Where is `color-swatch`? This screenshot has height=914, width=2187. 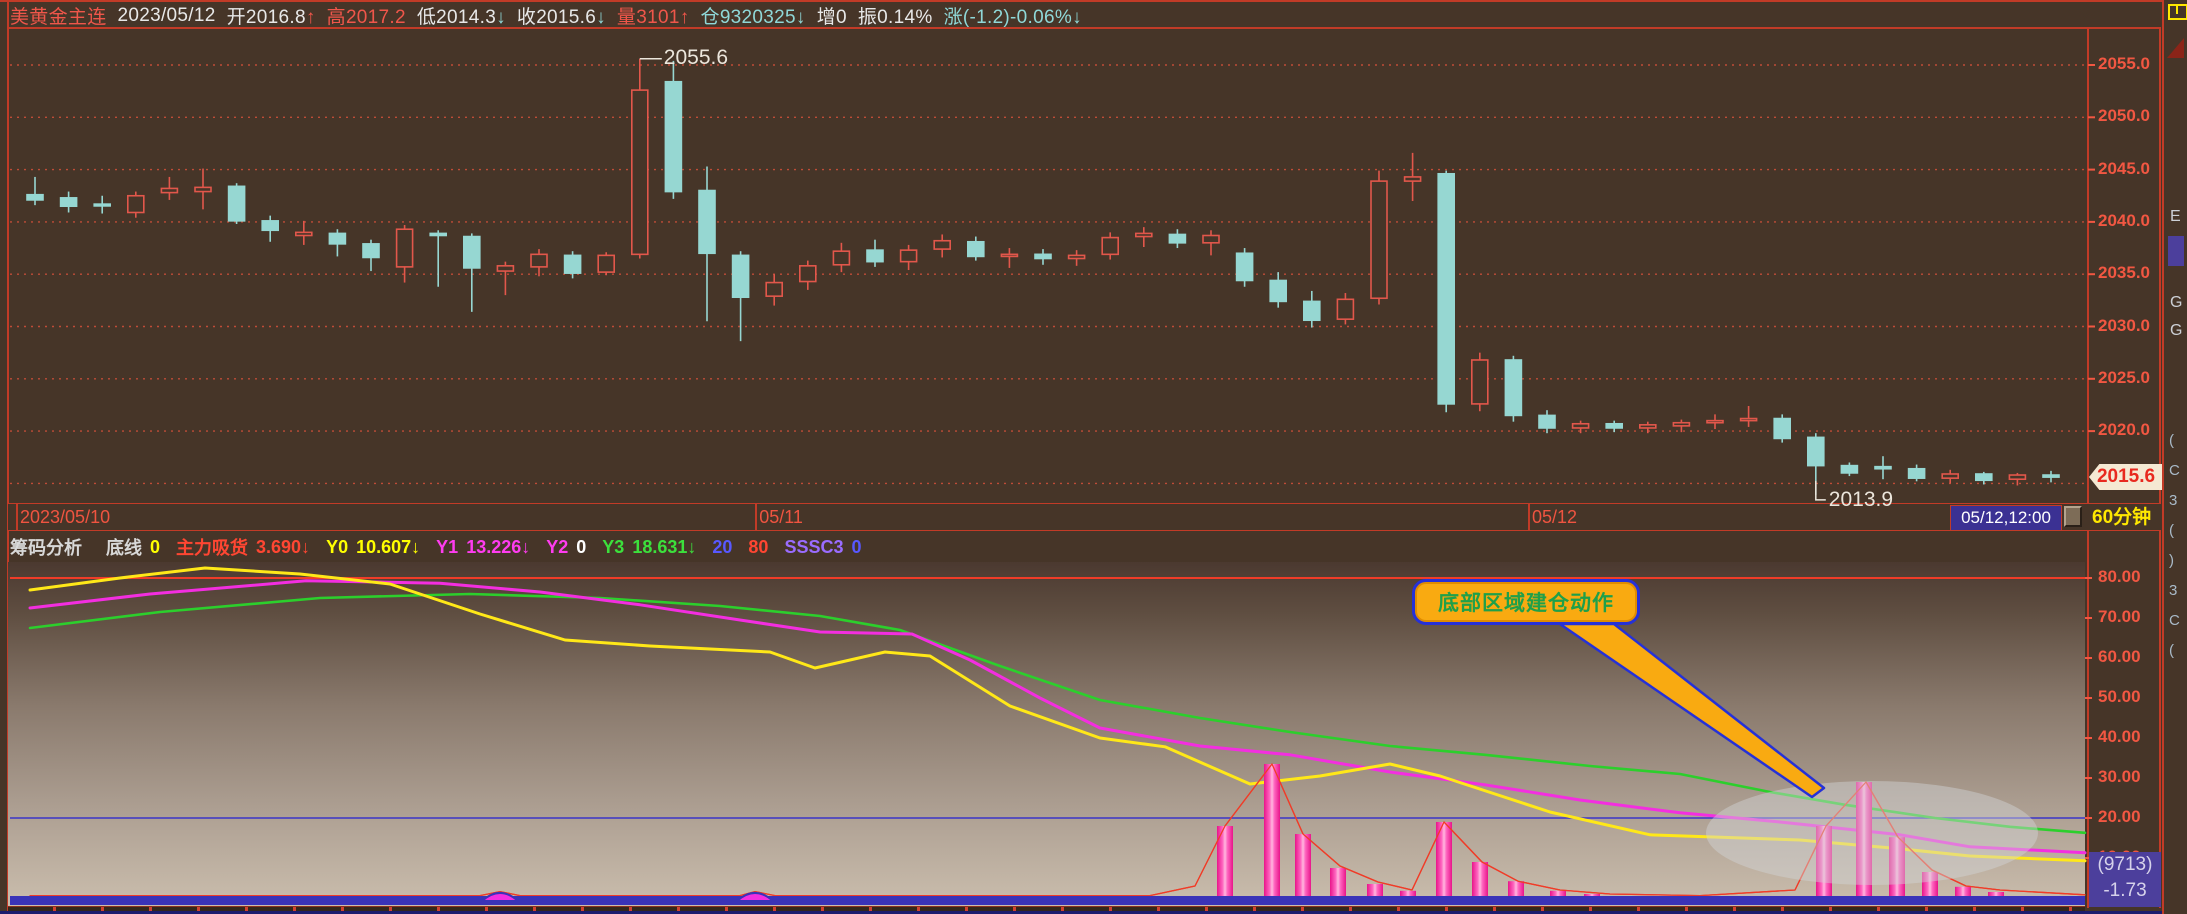
color-swatch is located at coordinates (2176, 251).